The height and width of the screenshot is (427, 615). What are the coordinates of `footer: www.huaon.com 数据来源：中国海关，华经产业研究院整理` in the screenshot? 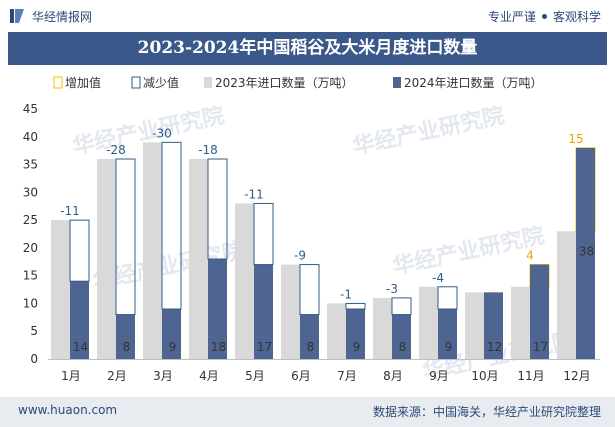 It's located at (307, 412).